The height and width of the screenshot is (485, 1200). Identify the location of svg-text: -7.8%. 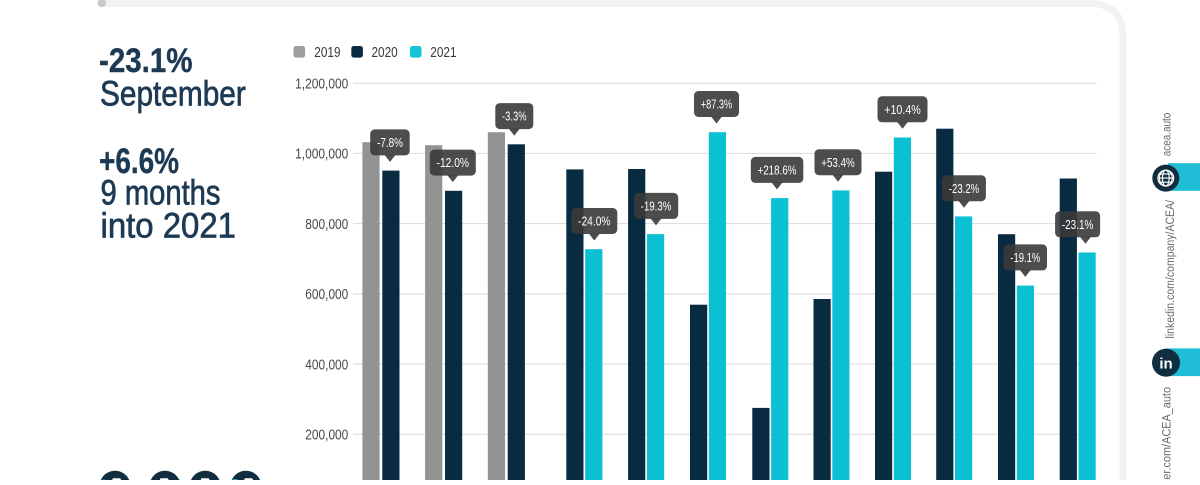
(390, 143).